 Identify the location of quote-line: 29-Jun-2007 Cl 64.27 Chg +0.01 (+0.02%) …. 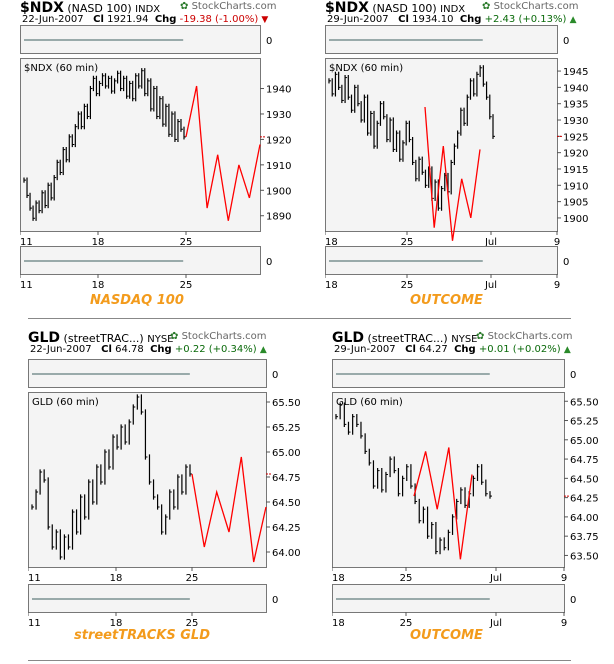
(452, 349).